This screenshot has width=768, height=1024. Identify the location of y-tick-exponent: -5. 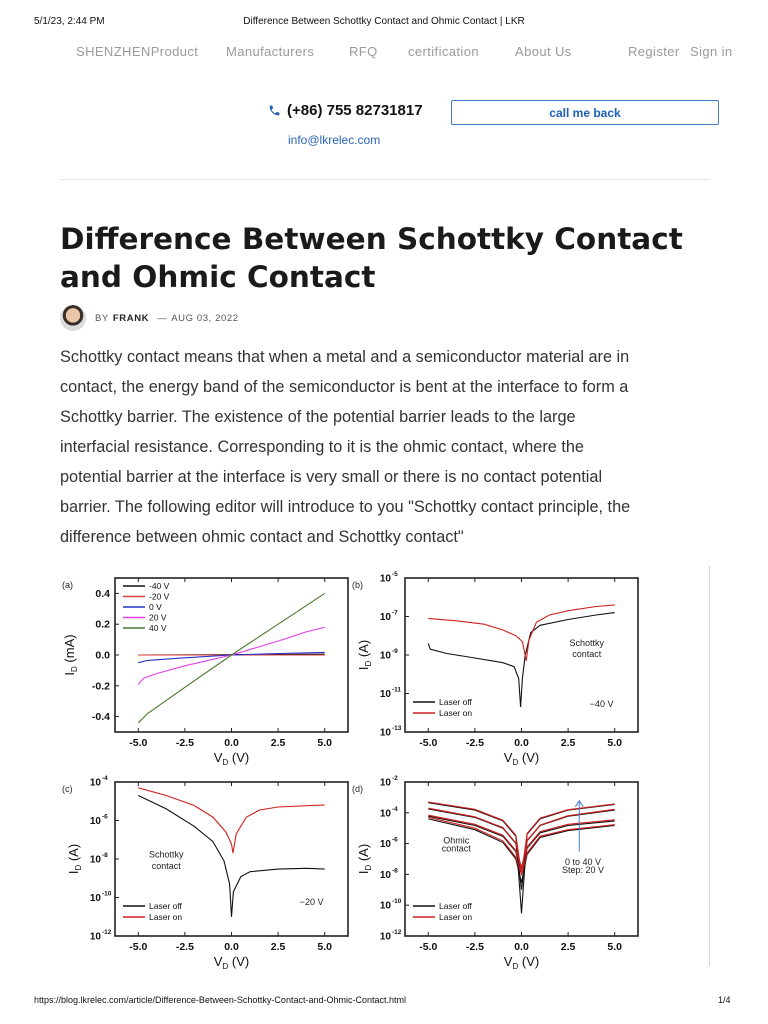
(395, 574).